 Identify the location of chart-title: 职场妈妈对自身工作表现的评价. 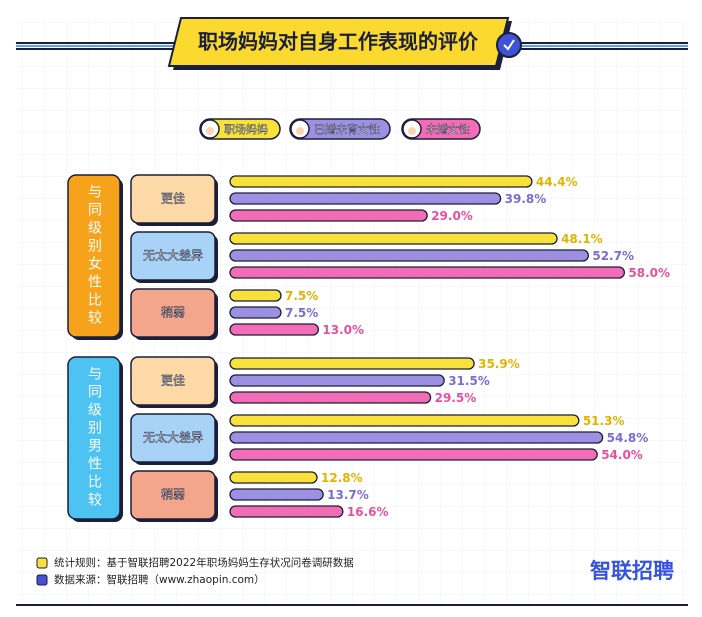
(338, 42).